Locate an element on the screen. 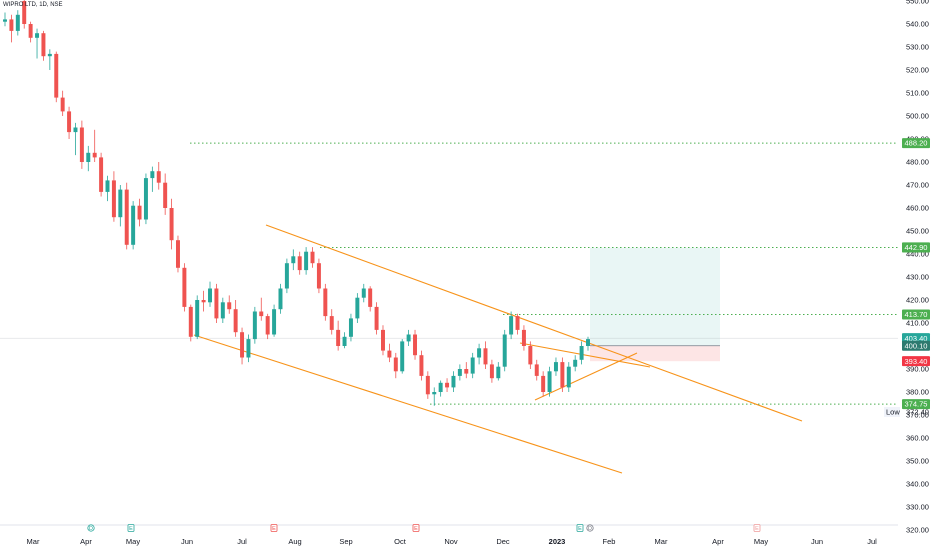 The height and width of the screenshot is (555, 932). price-tick-label: 370.00 is located at coordinates (917, 415).